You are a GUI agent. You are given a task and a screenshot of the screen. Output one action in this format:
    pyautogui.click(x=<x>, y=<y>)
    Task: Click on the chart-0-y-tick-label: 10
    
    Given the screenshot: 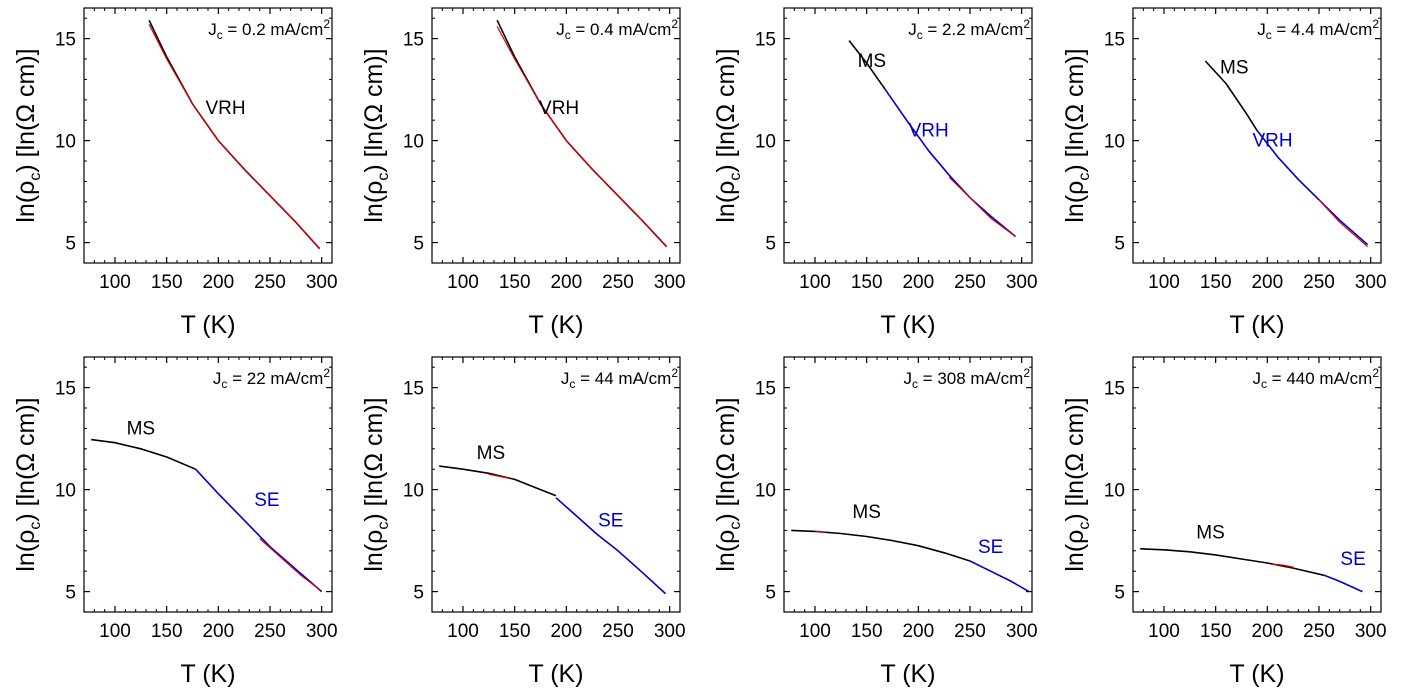 What is the action you would take?
    pyautogui.click(x=65, y=142)
    